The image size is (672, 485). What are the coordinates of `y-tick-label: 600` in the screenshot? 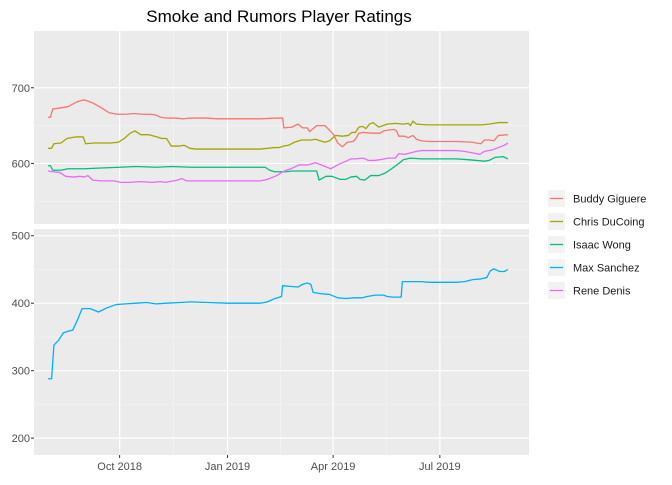 It's located at (21, 164).